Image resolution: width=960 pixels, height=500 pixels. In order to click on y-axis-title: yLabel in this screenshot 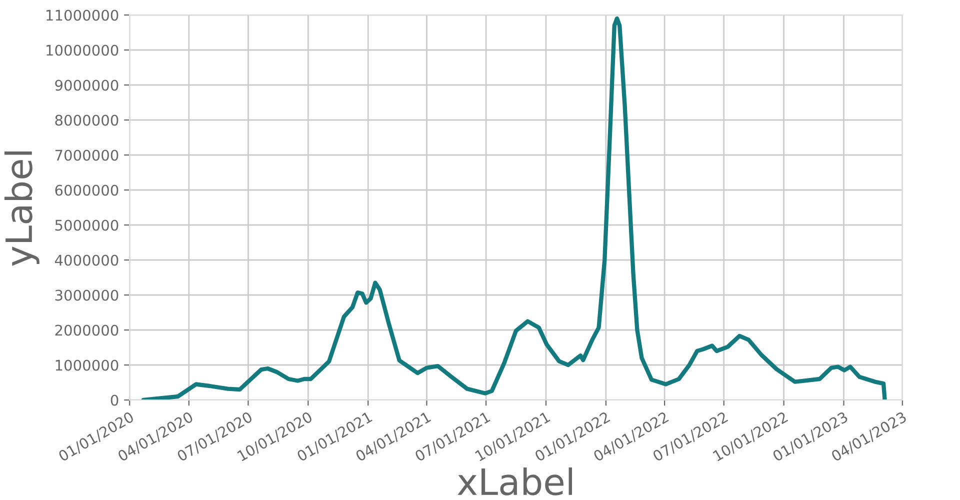, I will do `click(22, 208)`.